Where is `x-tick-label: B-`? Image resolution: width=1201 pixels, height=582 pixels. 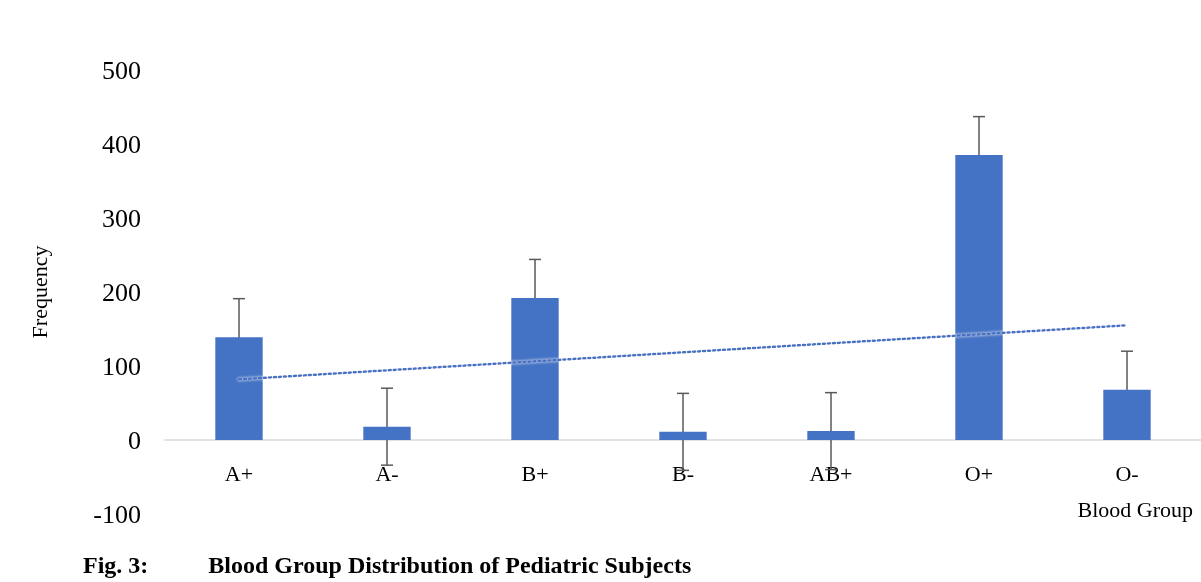 x-tick-label: B- is located at coordinates (683, 473).